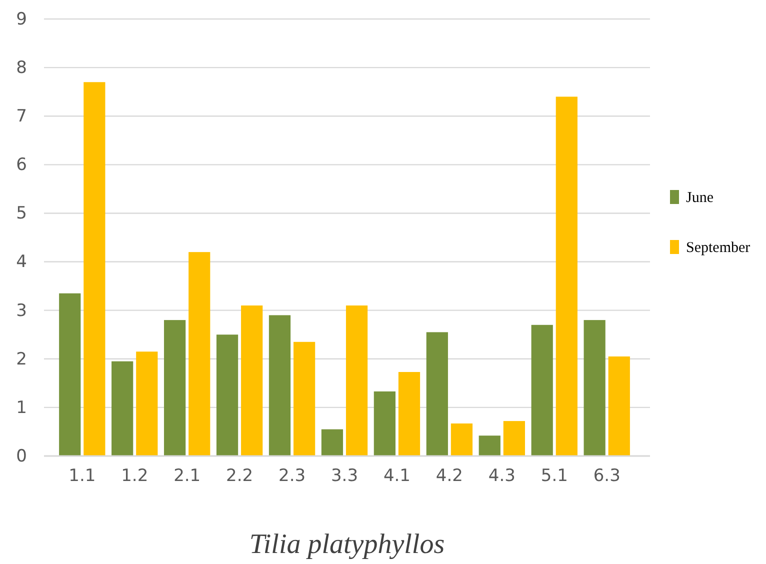 Image resolution: width=766 pixels, height=564 pixels. Describe the element at coordinates (21, 214) in the screenshot. I see `y-tick-label: 5` at that location.